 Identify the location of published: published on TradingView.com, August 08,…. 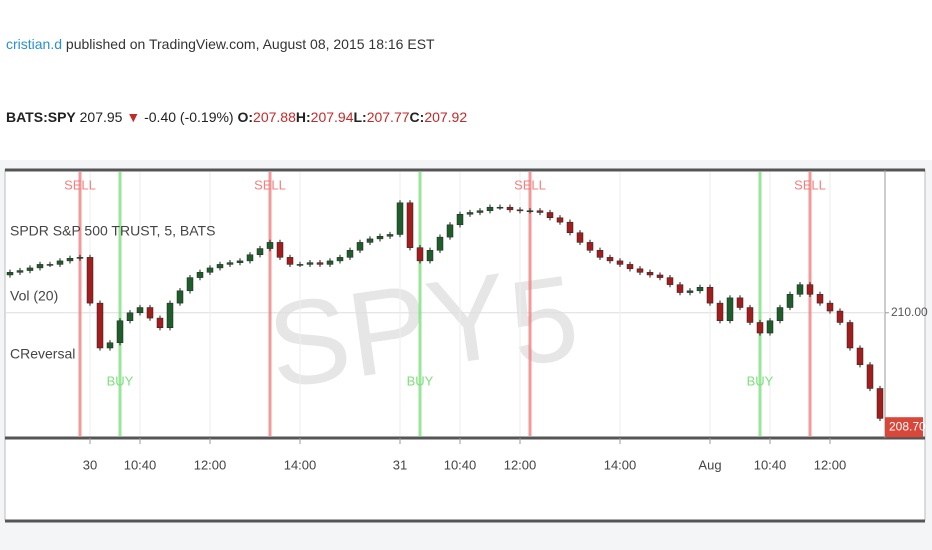
(250, 44).